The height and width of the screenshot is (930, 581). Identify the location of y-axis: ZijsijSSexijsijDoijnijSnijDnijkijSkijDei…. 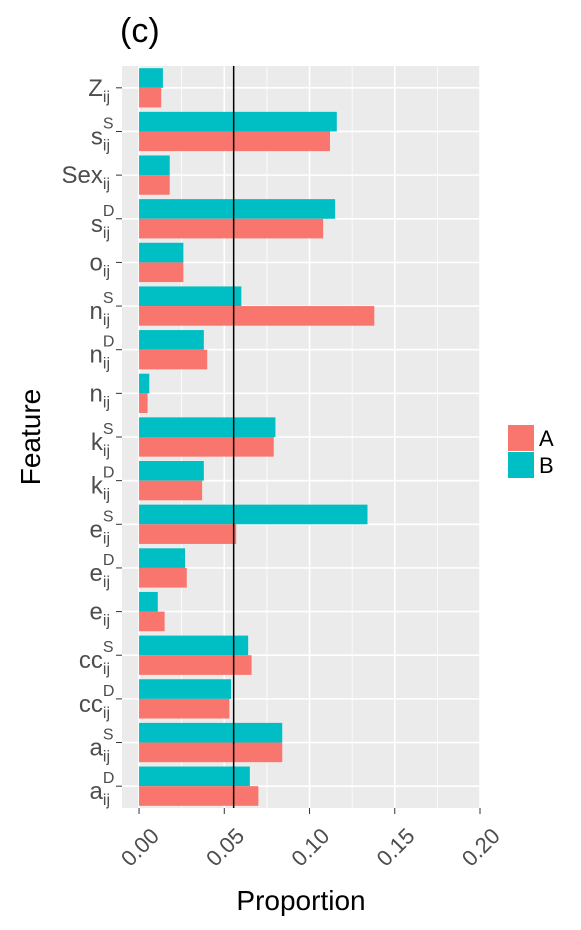
(92, 442).